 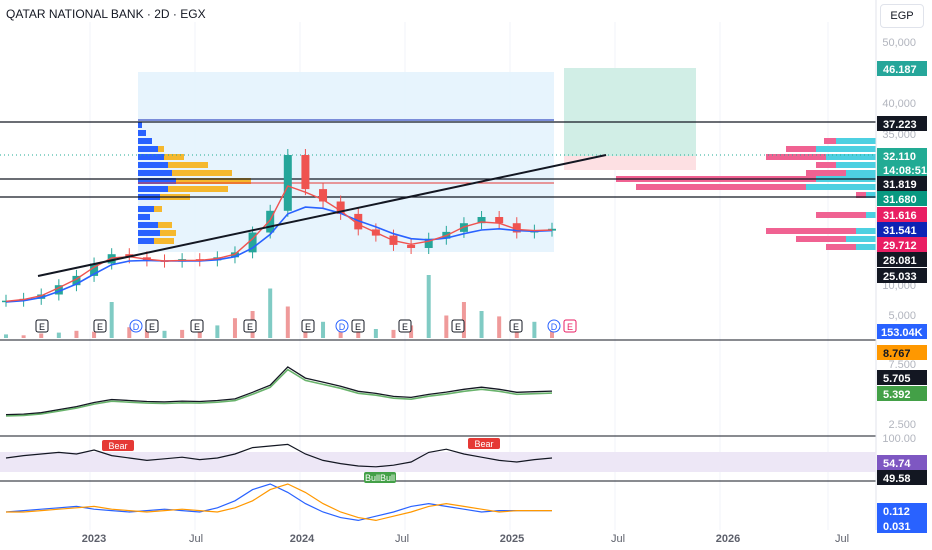 I want to click on event-marker-12: D, so click(x=554, y=327).